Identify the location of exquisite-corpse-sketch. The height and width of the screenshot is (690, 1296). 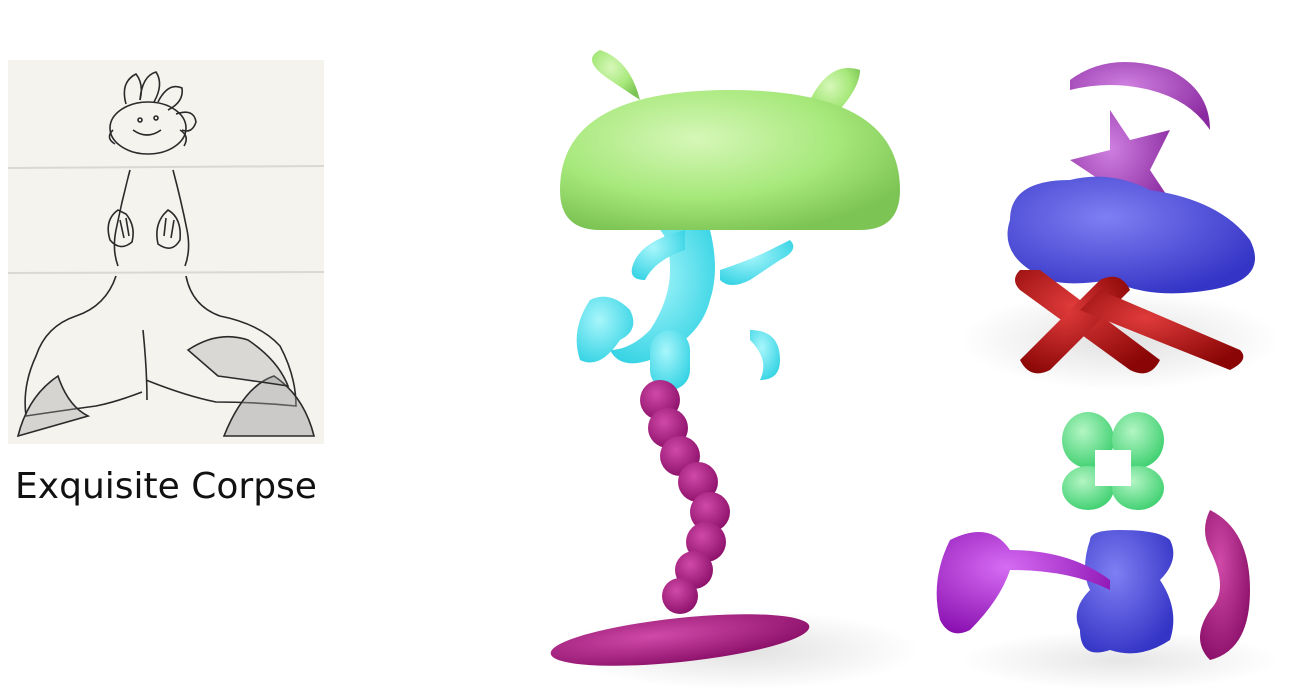
(166, 252).